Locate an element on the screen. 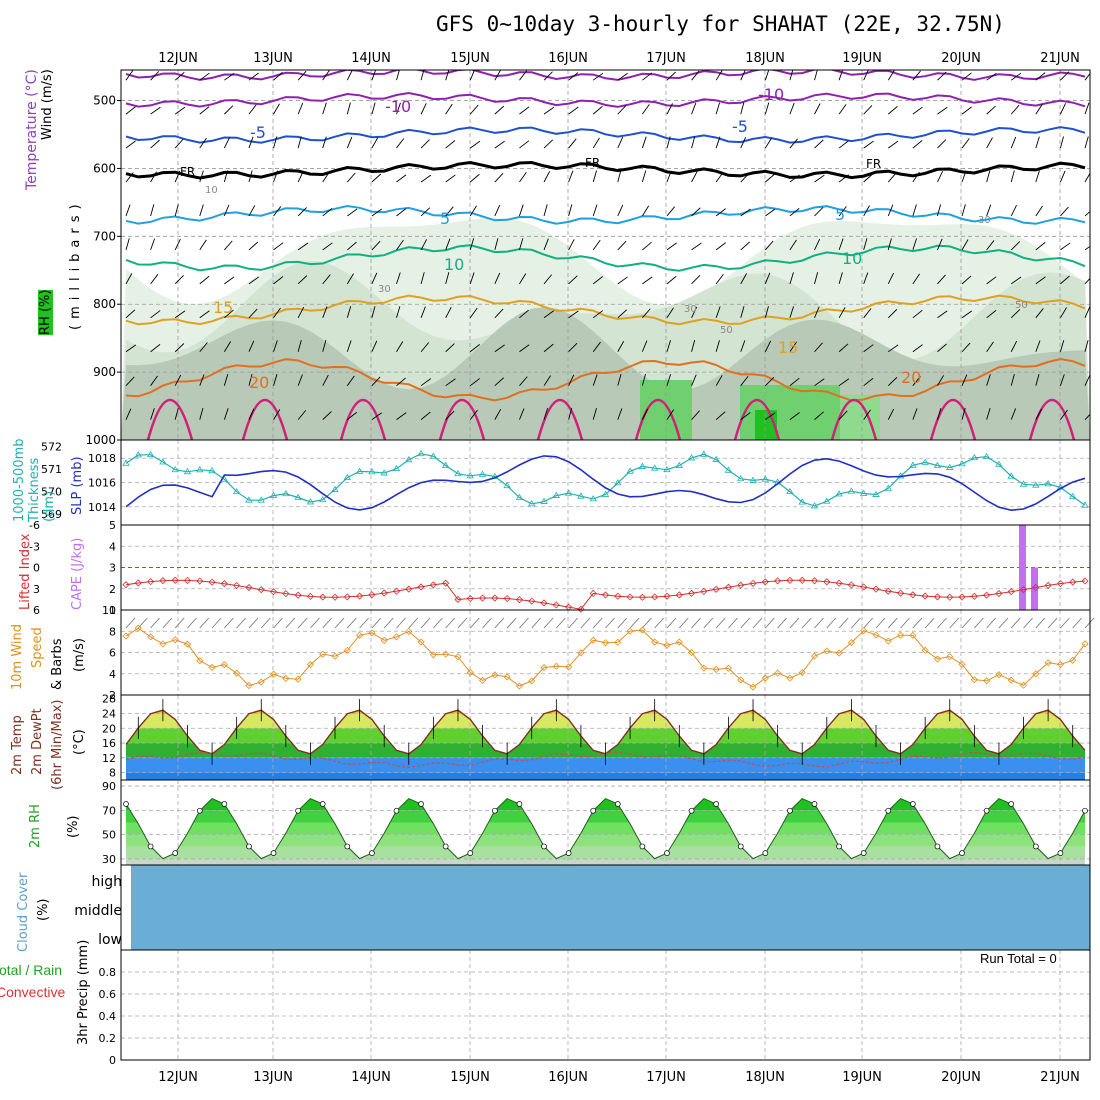  rh-contour-label: 30 is located at coordinates (384, 289).